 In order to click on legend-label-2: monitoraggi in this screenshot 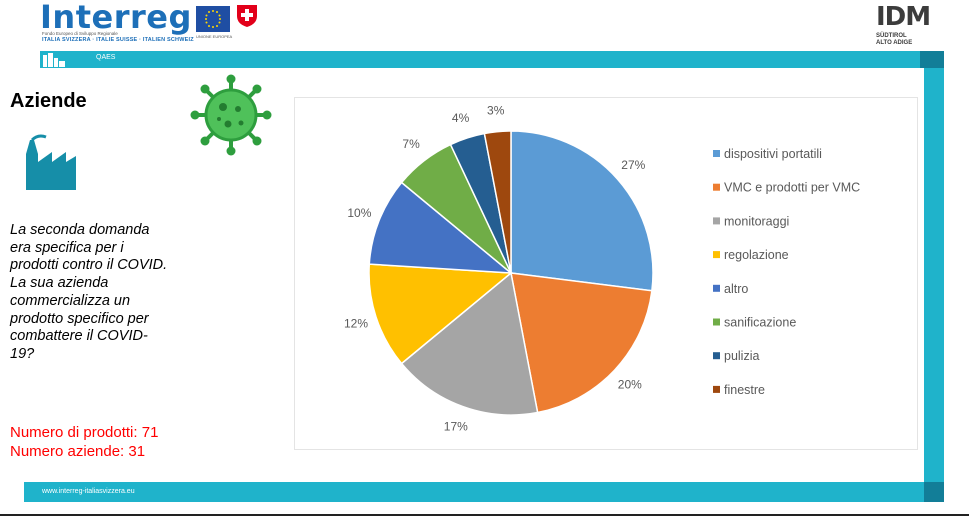, I will do `click(756, 221)`.